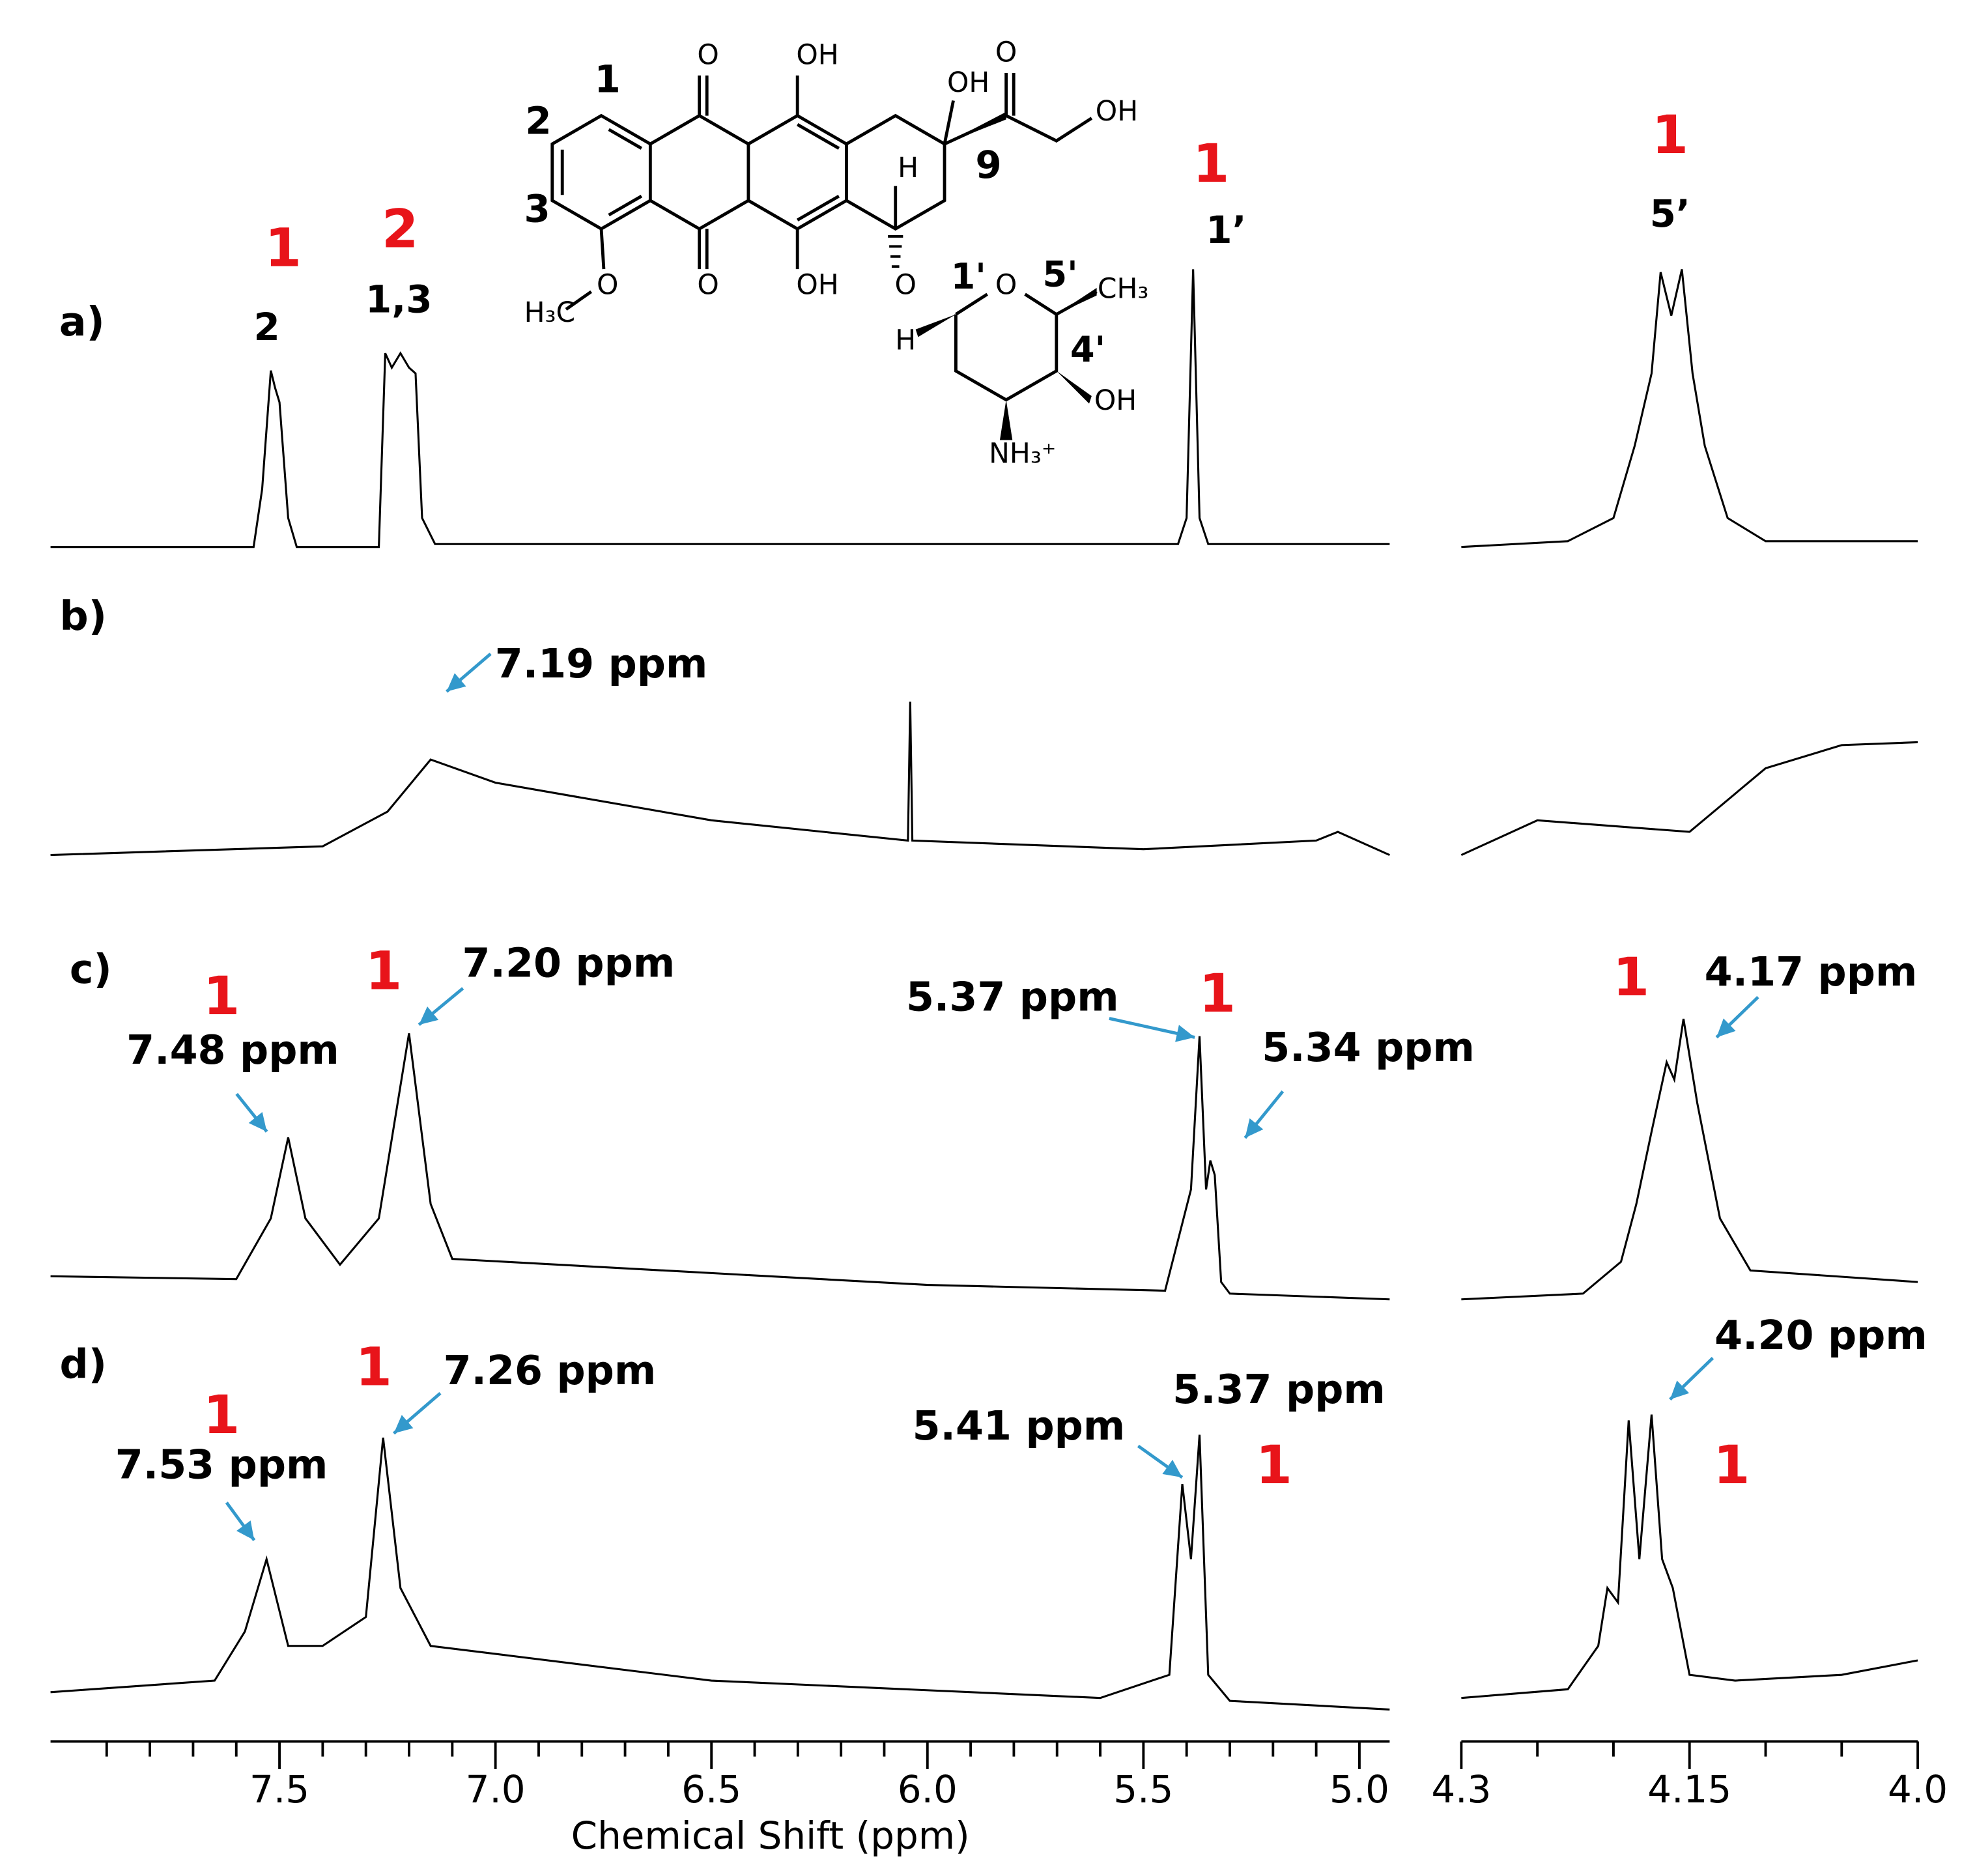 The width and height of the screenshot is (1962, 1876). I want to click on annotation: 5.41 ppm, so click(1019, 1425).